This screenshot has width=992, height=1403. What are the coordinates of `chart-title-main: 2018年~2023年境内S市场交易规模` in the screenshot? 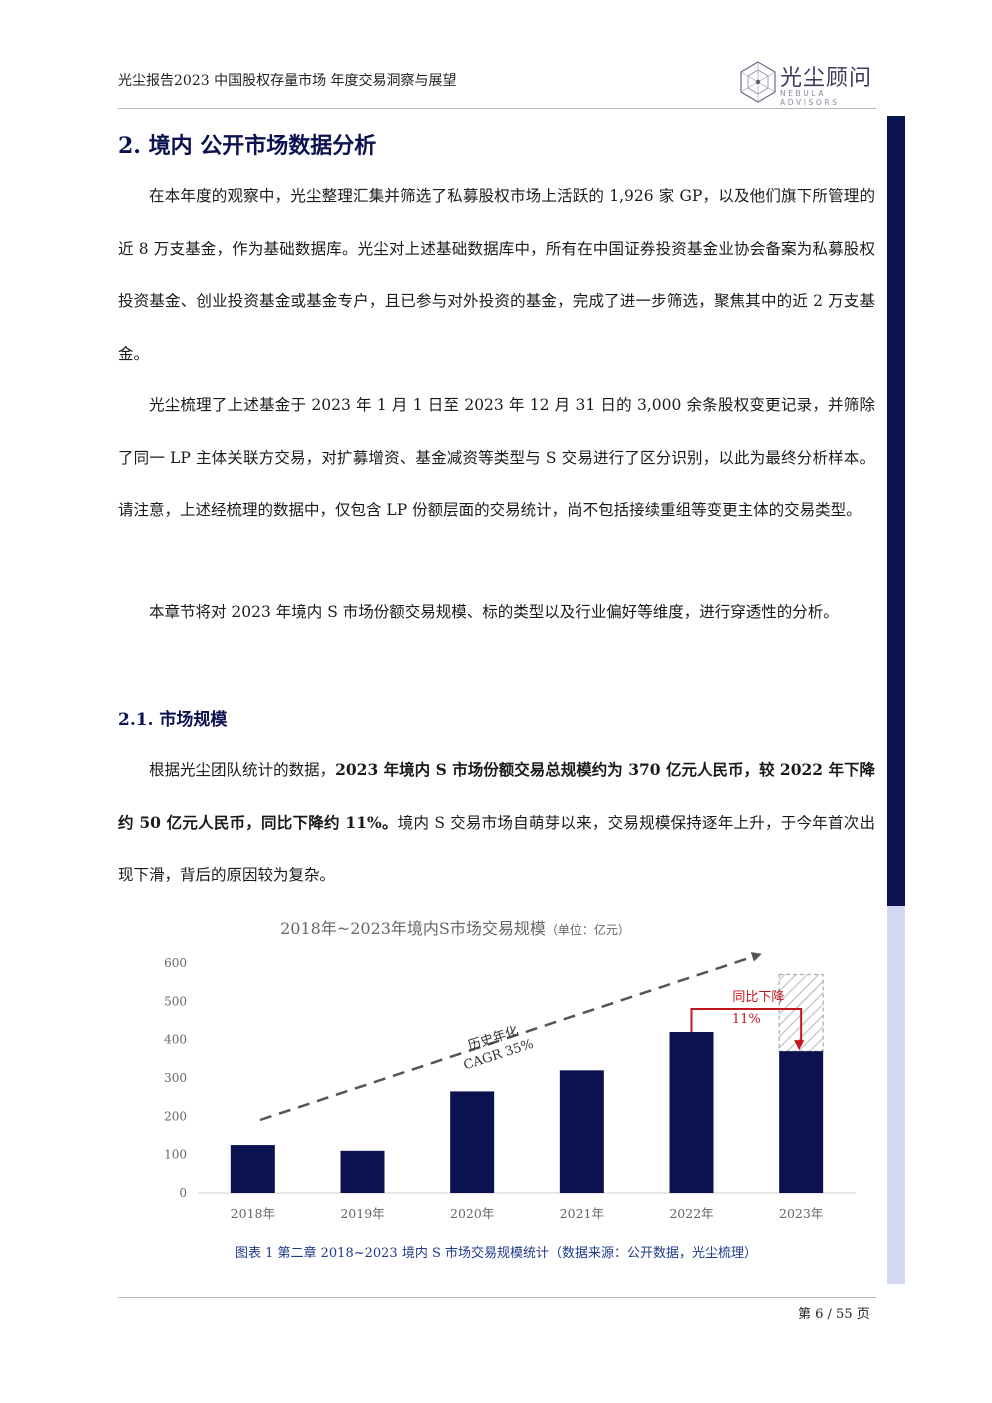 It's located at (413, 928).